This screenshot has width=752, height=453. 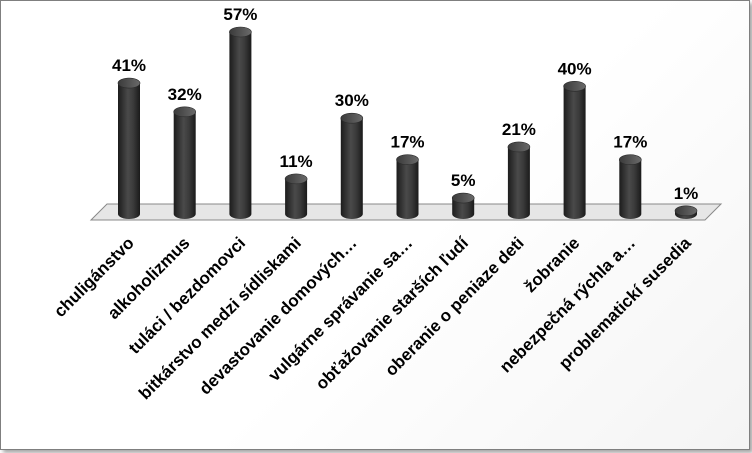 What do you see at coordinates (240, 14) in the screenshot?
I see `data-label: 57%` at bounding box center [240, 14].